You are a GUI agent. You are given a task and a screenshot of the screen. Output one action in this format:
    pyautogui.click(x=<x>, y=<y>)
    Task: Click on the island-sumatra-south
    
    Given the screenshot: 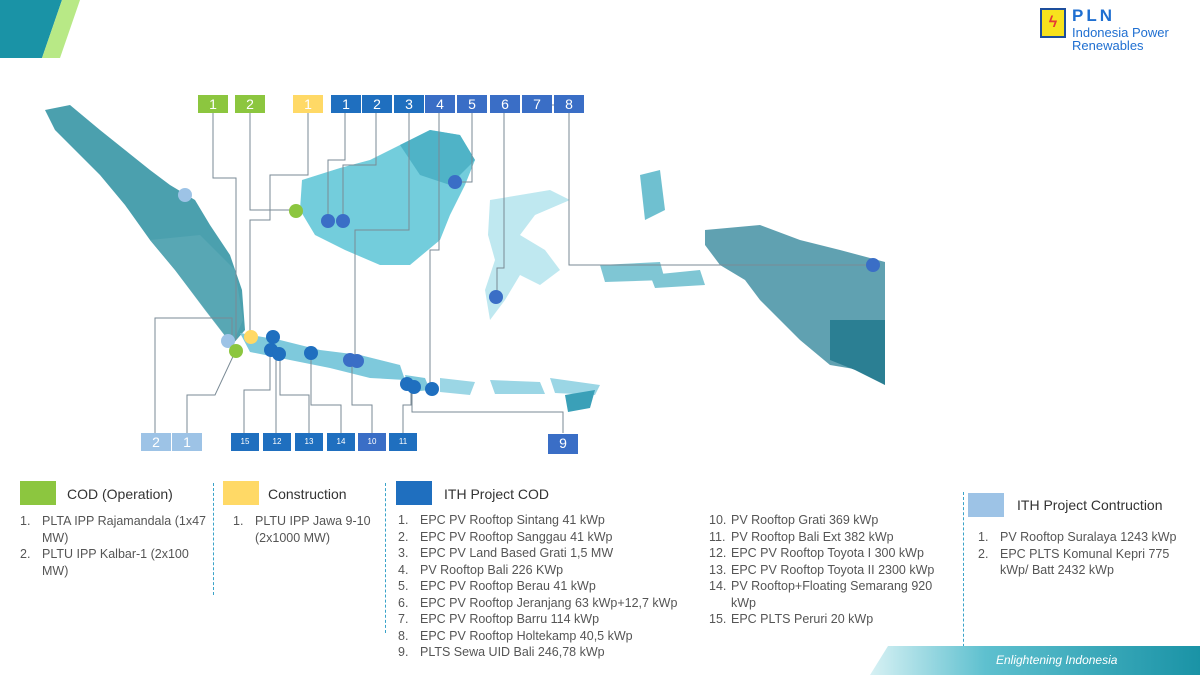 What is the action you would take?
    pyautogui.click(x=196, y=290)
    